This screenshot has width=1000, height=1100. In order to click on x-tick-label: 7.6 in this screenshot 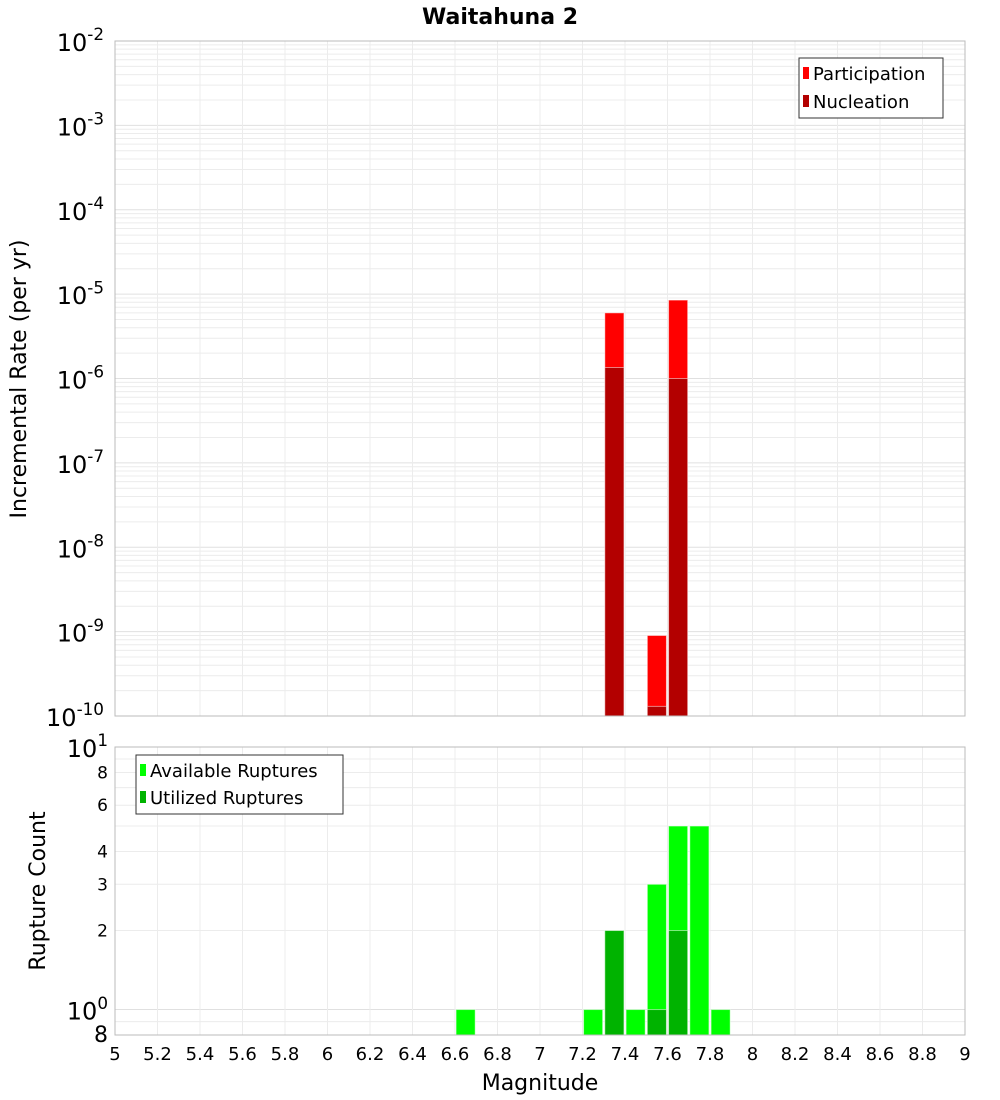, I will do `click(667, 1054)`.